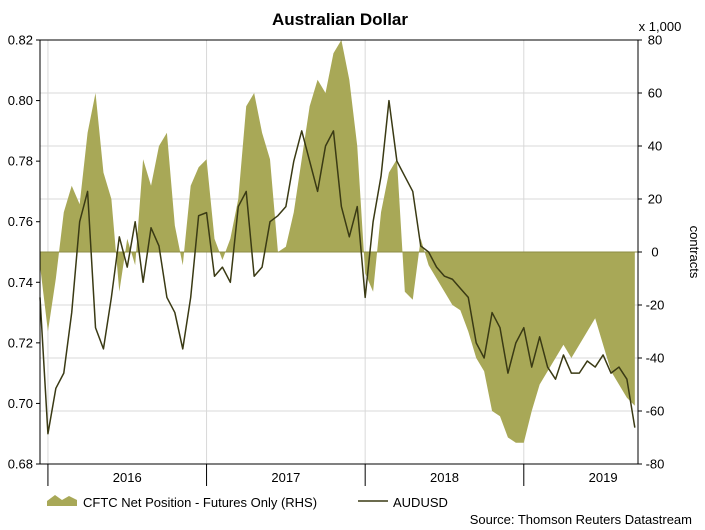 This screenshot has height=530, width=705. I want to click on x-year-label-2: 2018, so click(444, 477).